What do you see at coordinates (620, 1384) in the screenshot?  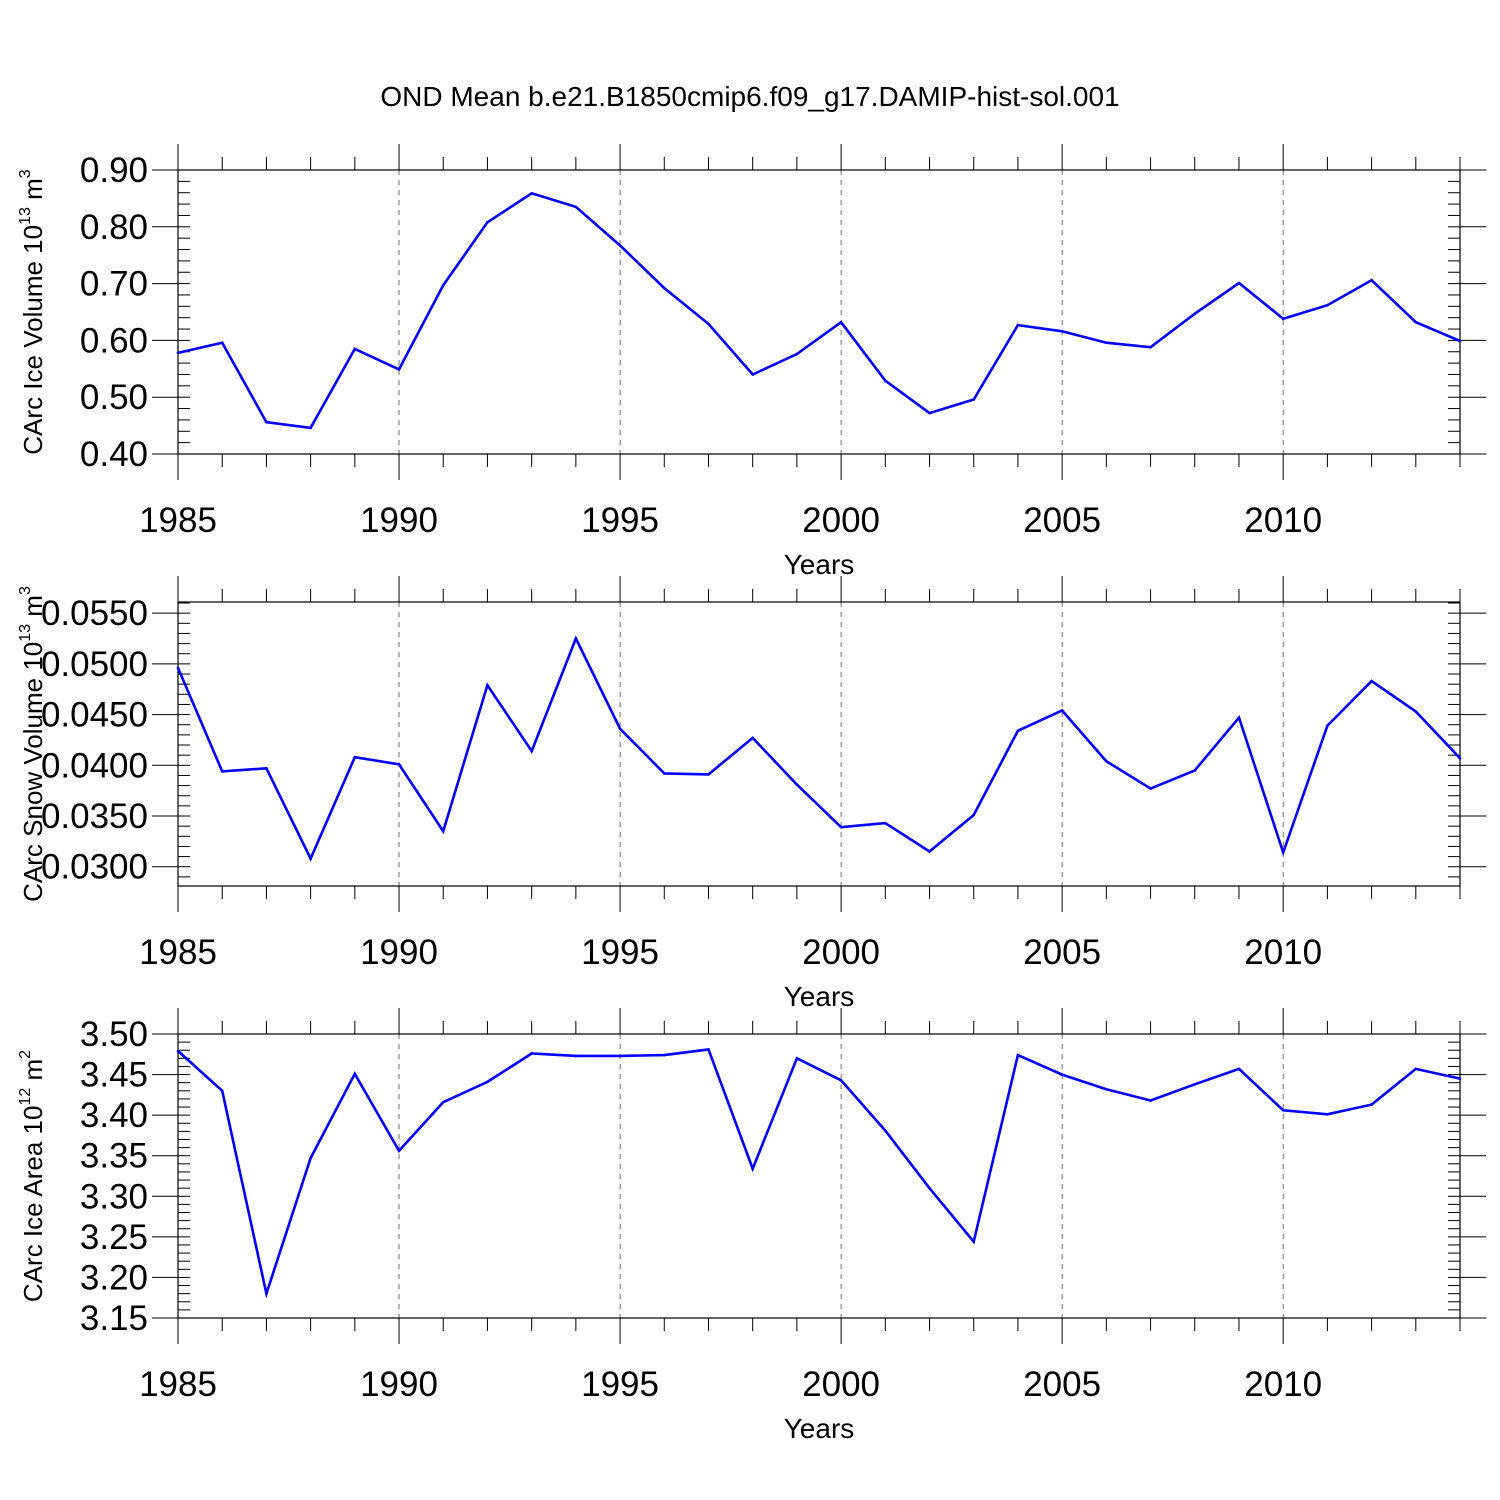 I see `x-tick-label: 1995` at bounding box center [620, 1384].